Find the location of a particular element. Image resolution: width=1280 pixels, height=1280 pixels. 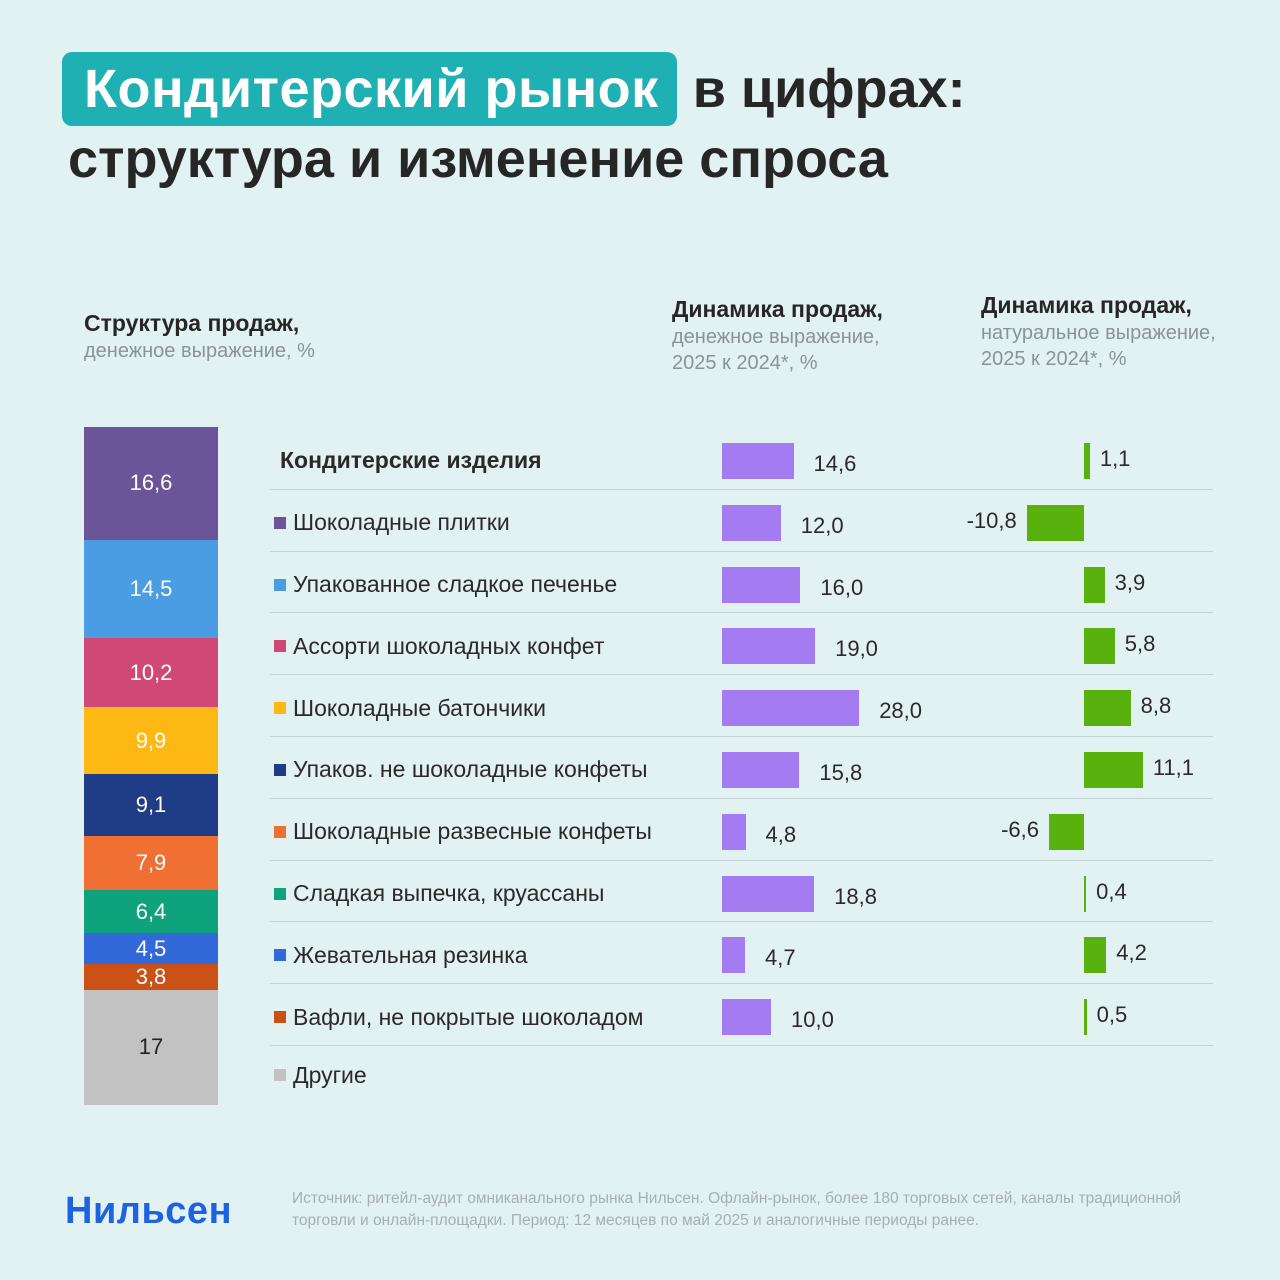

header-value-sub1: денежное выражение, is located at coordinates (776, 337).